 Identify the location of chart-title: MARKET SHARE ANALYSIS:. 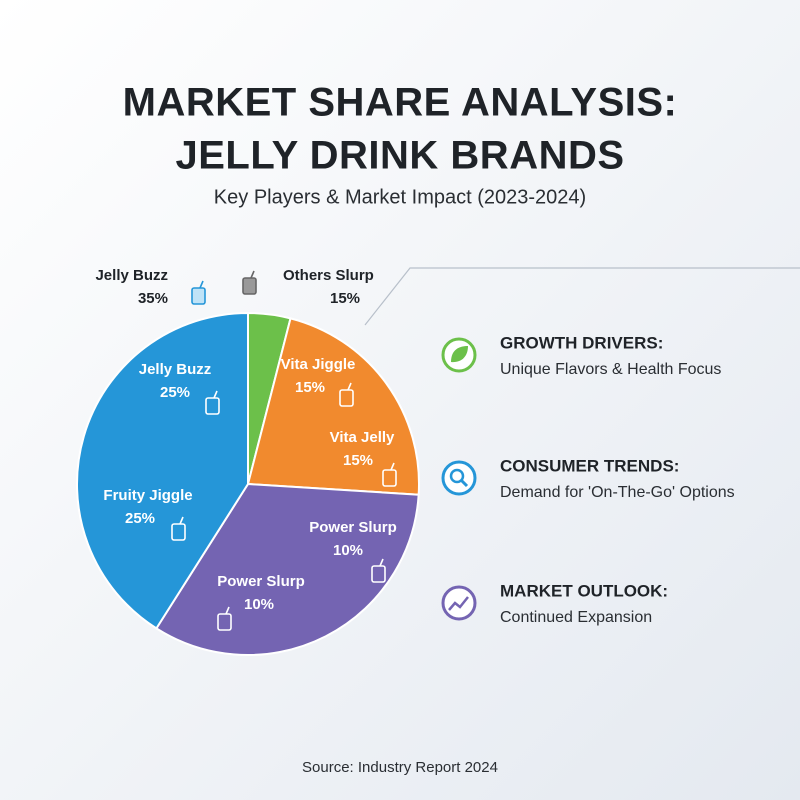
(400, 103).